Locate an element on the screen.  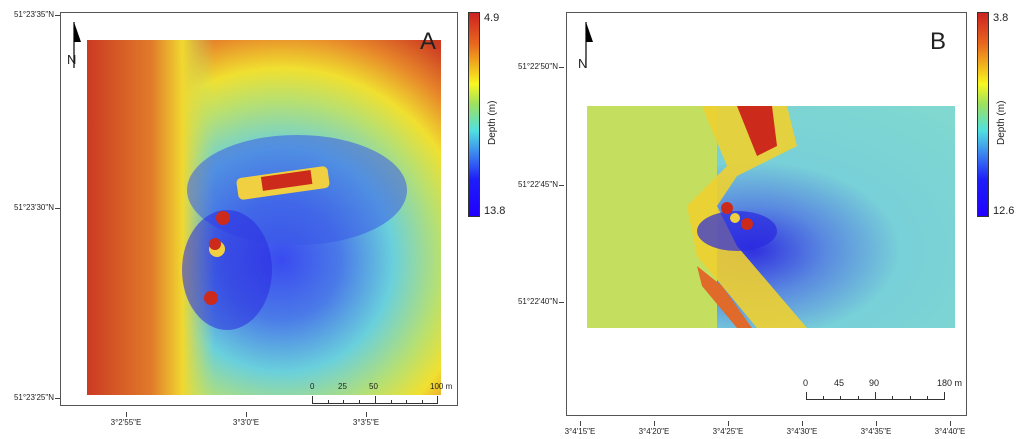
panel-b-lon-label: 3°4'15"E is located at coordinates (580, 428).